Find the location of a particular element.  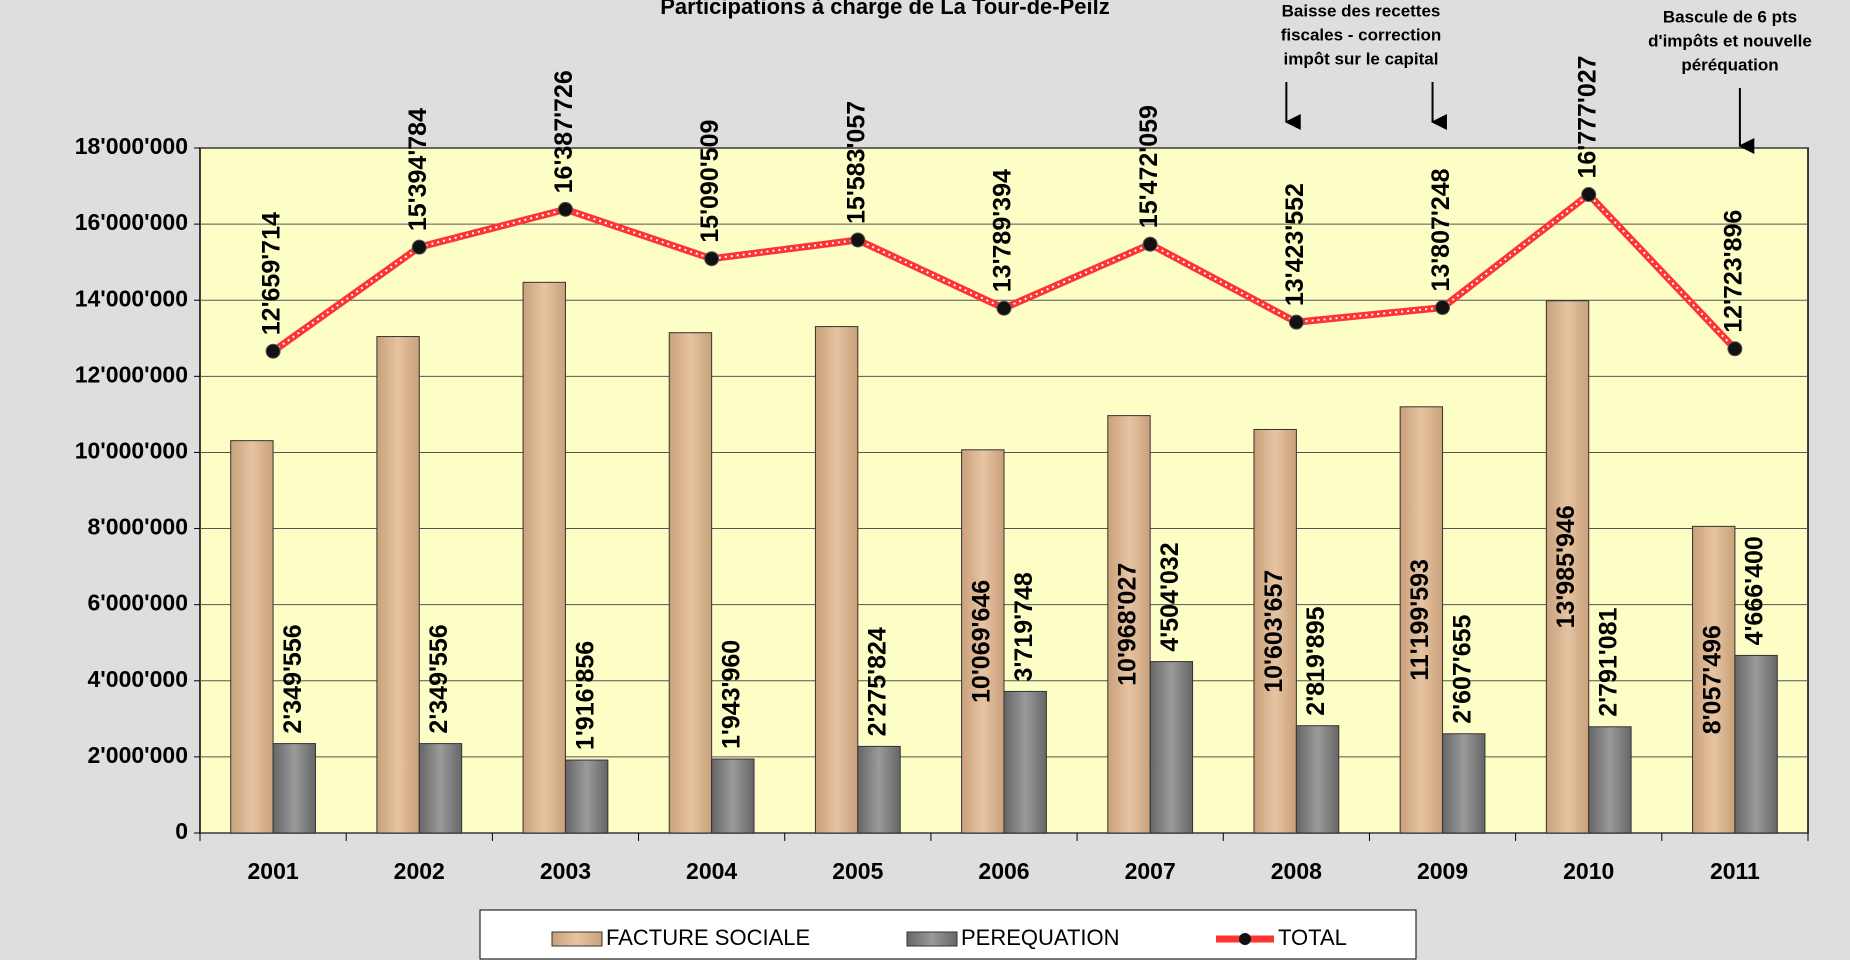

value-label: 13'985'946 is located at coordinates (1566, 566).